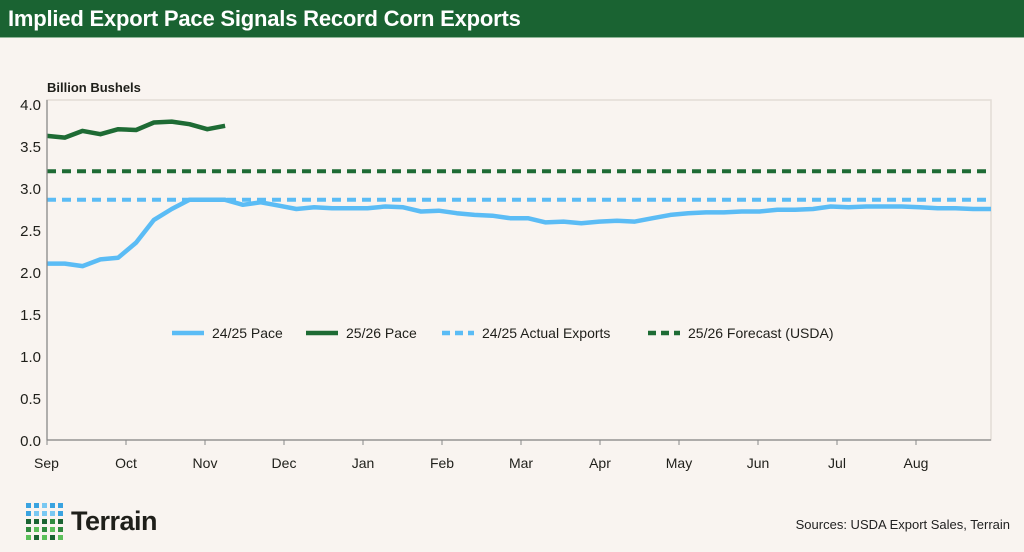 This screenshot has width=1024, height=552. I want to click on y-tick-label: 1.5, so click(30, 315).